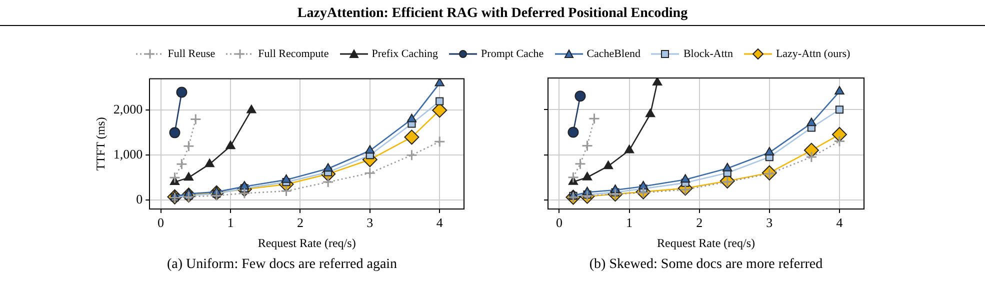 This screenshot has height=298, width=985. What do you see at coordinates (282, 265) in the screenshot?
I see `text: (a) Uniform: Few docs are referred again` at bounding box center [282, 265].